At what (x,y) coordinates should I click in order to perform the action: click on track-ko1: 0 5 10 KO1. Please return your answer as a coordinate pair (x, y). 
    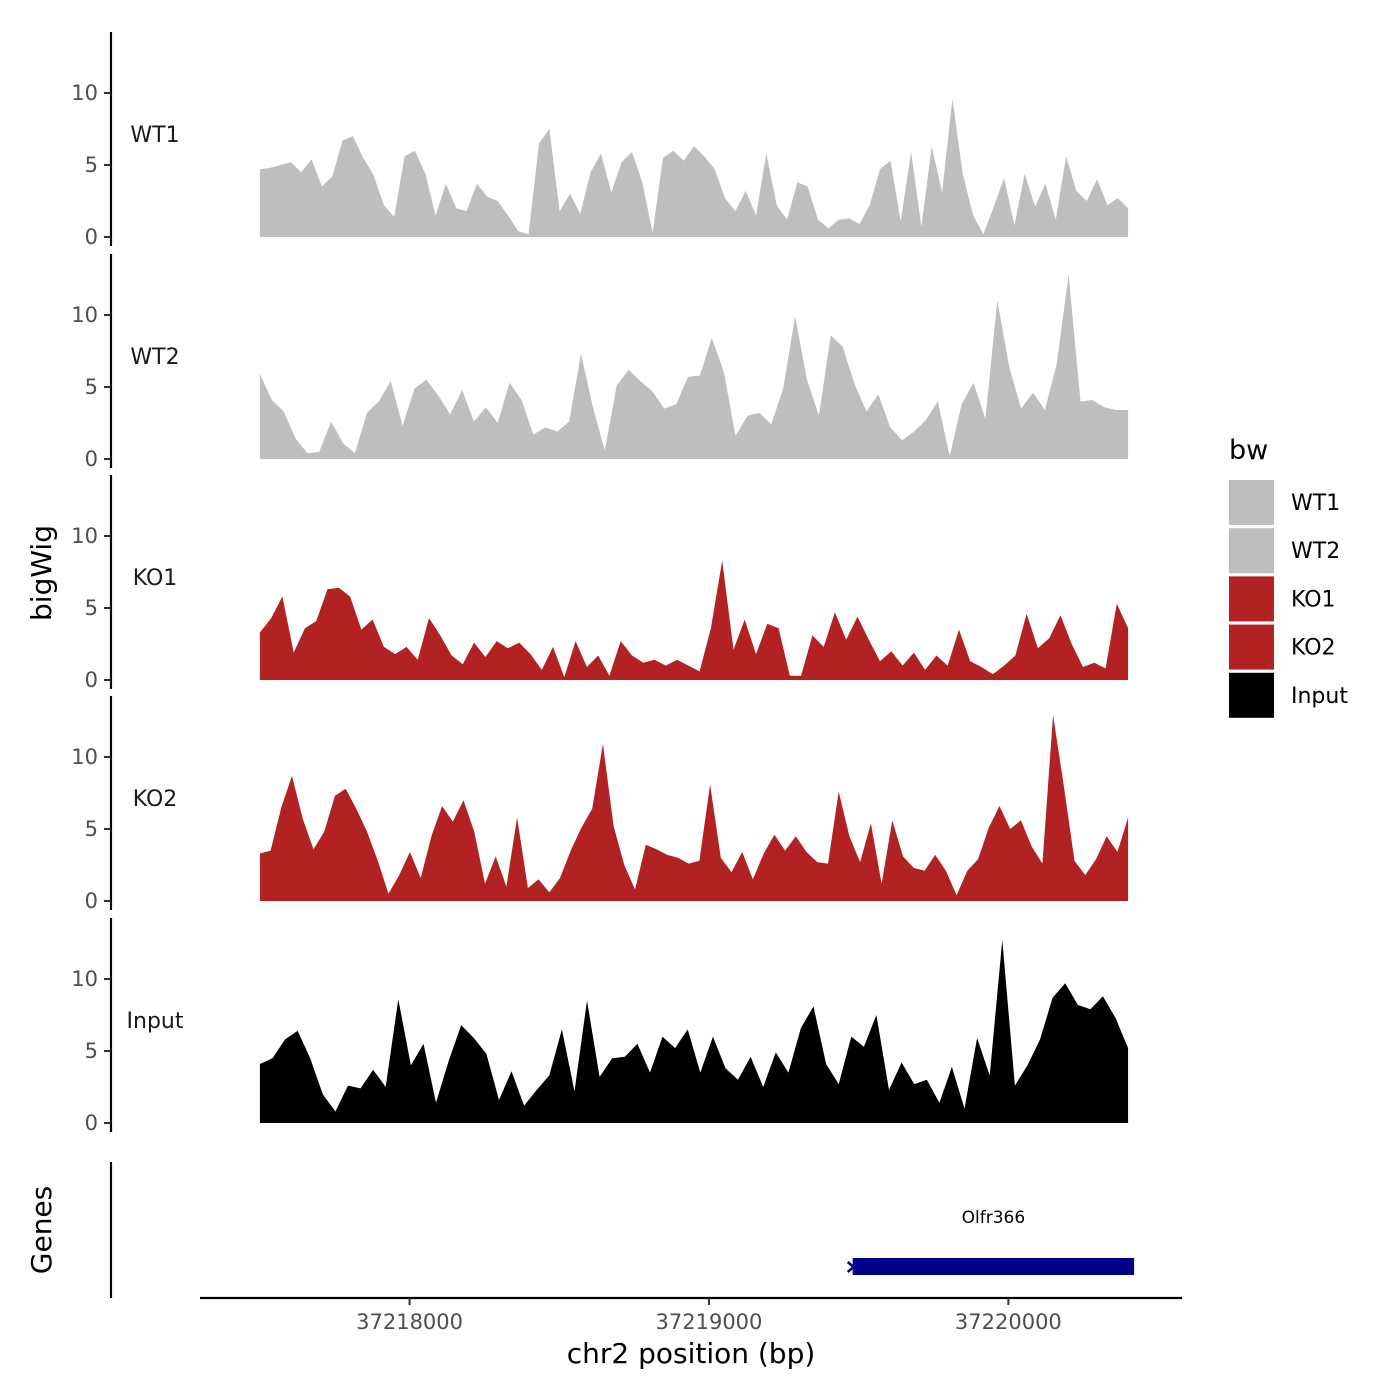
    Looking at the image, I should click on (600, 583).